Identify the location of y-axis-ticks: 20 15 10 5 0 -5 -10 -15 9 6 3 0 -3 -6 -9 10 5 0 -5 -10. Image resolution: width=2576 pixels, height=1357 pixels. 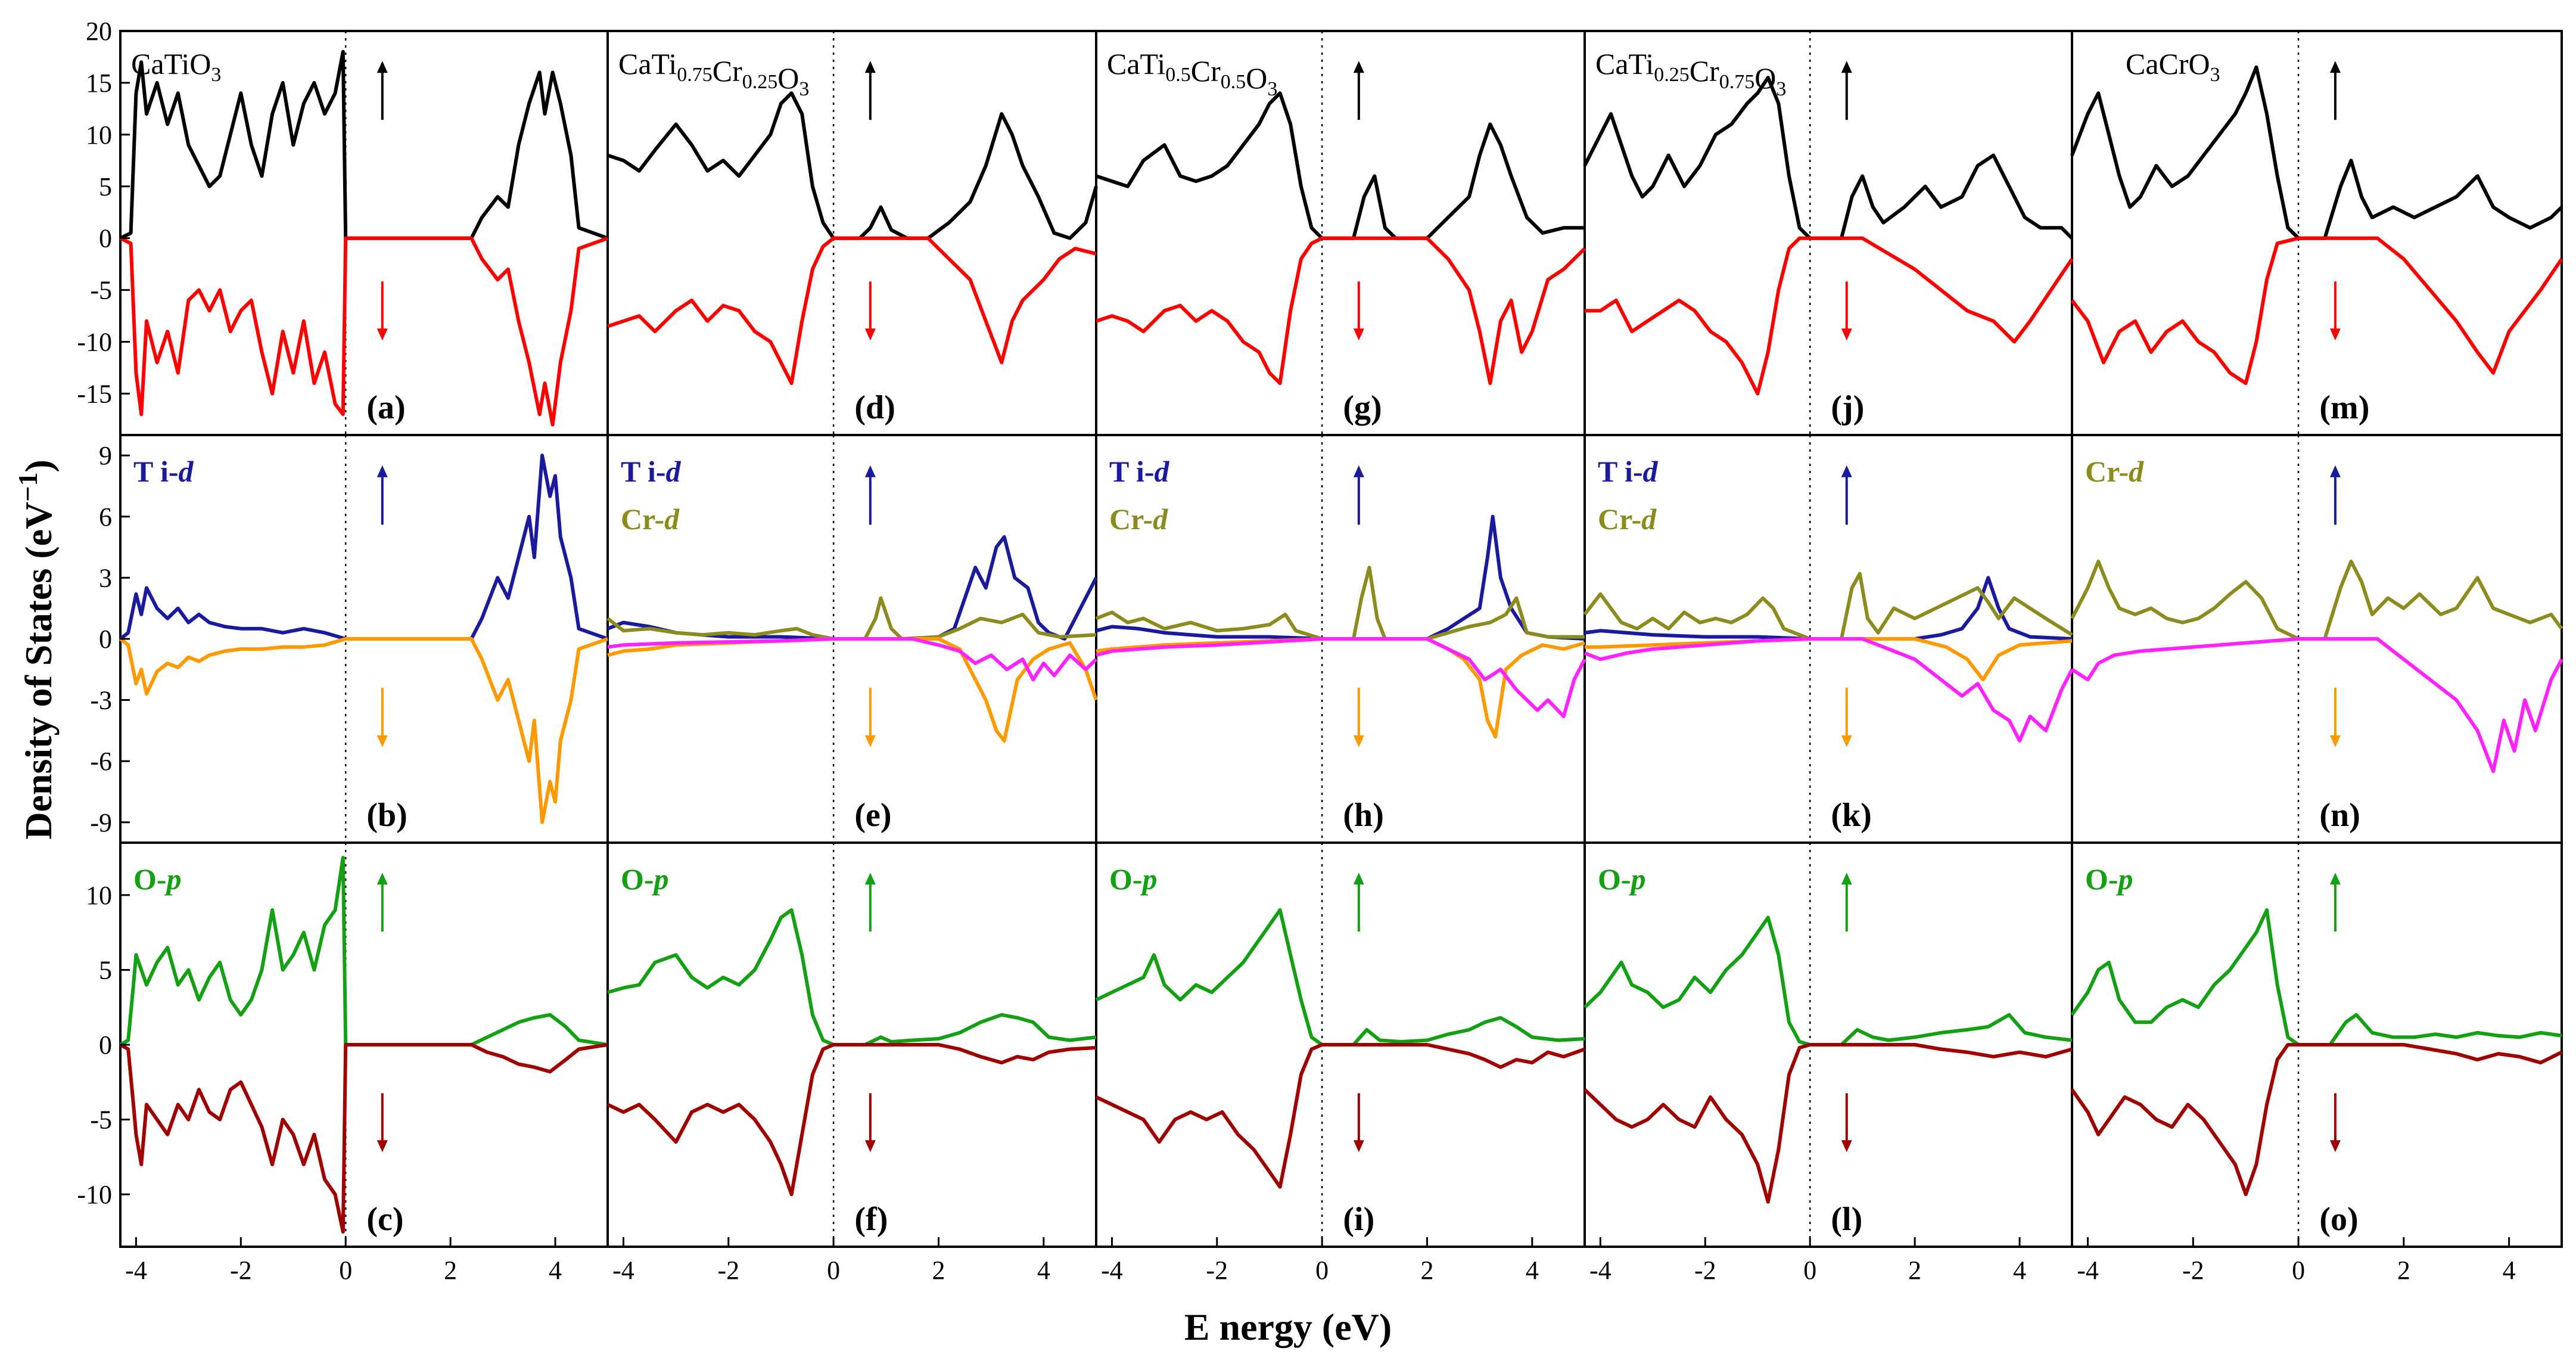
(103, 613).